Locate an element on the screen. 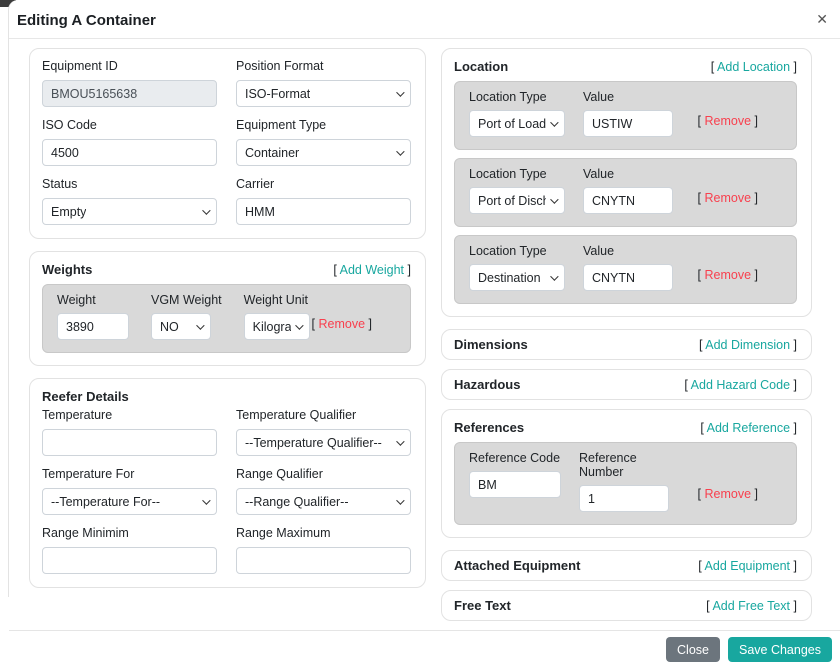 Image resolution: width=840 pixels, height=669 pixels. carrier-field: Carrier is located at coordinates (323, 201).